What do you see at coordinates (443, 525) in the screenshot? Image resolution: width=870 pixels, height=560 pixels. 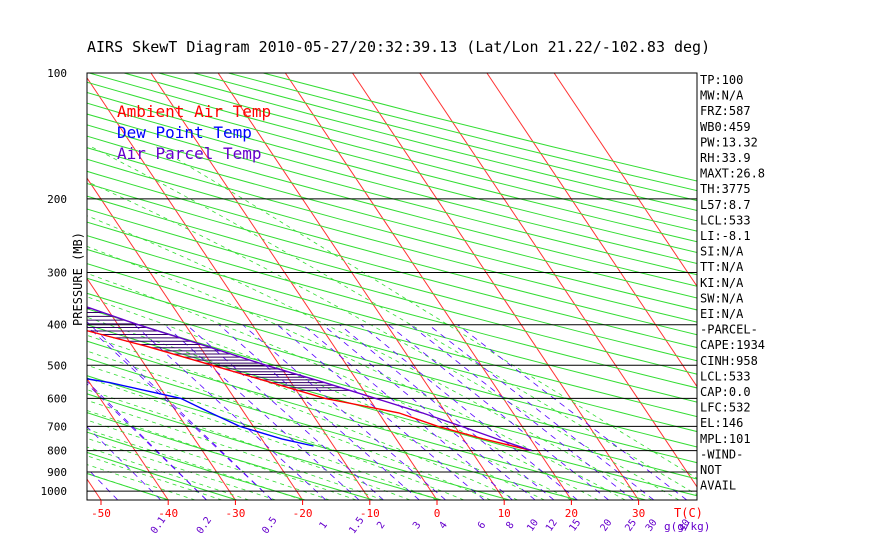 I see `mixing-ratio-tick-label: 4` at bounding box center [443, 525].